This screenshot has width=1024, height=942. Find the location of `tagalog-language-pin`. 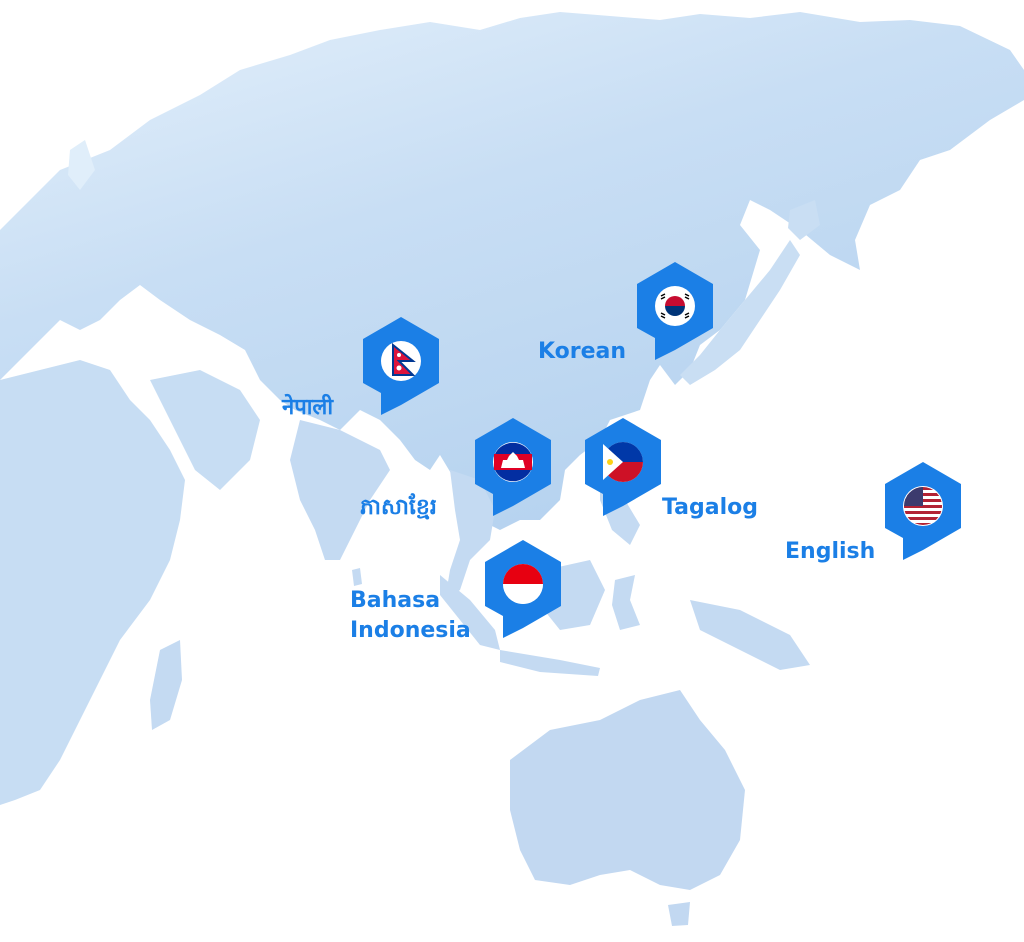

tagalog-language-pin is located at coordinates (623, 468).